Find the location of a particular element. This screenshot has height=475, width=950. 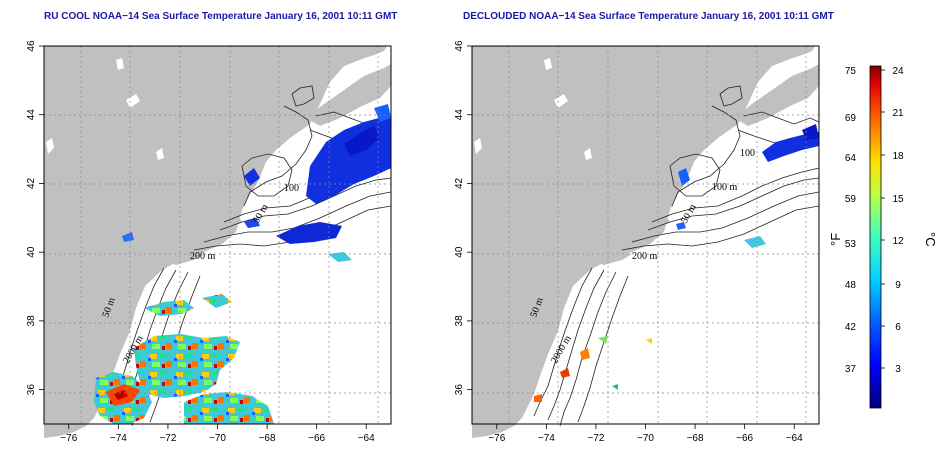

sst-patch-small is located at coordinates (252, 177).